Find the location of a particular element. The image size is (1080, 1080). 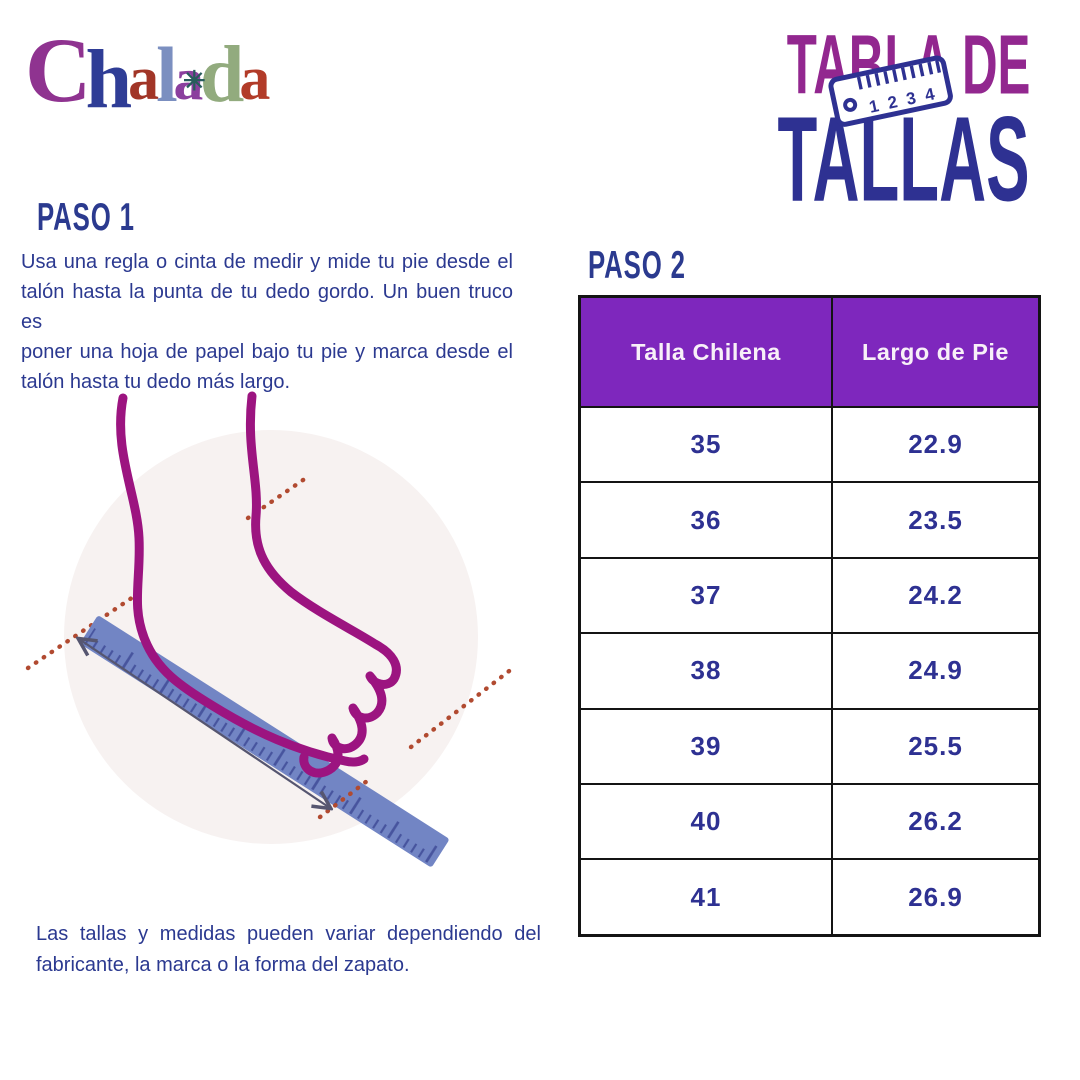

talla-cell: 37 is located at coordinates (706, 594).